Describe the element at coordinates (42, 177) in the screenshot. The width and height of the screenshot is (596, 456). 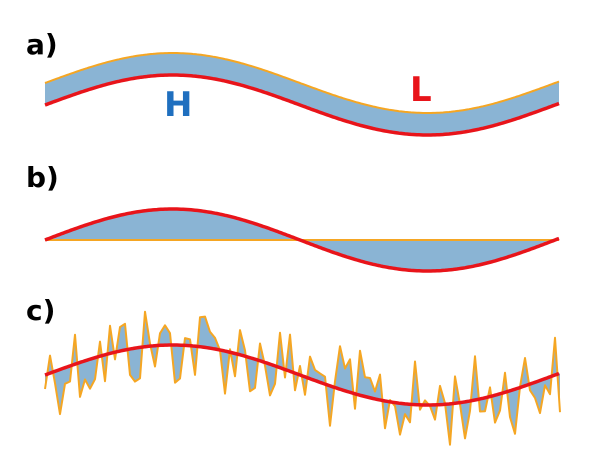
I see `panel-label: b)` at that location.